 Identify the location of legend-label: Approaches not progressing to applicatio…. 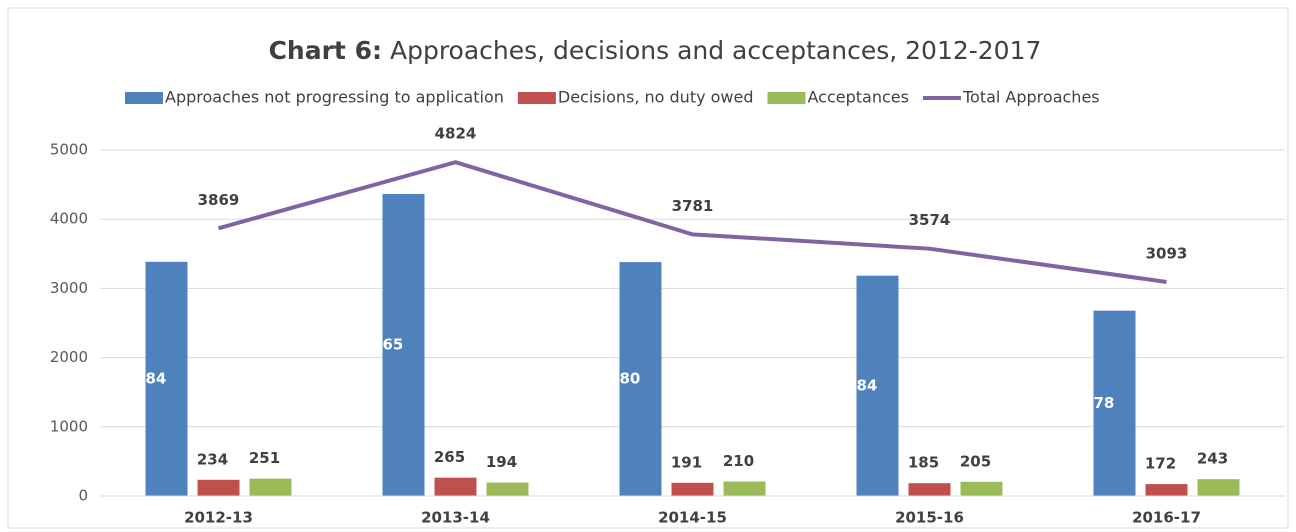
(334, 97).